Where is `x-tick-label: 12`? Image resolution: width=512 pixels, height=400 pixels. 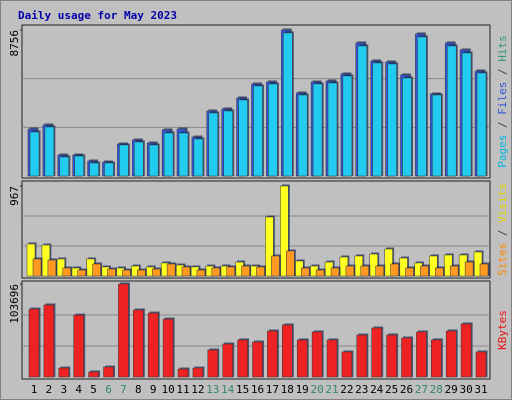 x-tick-label: 12 is located at coordinates (197, 389).